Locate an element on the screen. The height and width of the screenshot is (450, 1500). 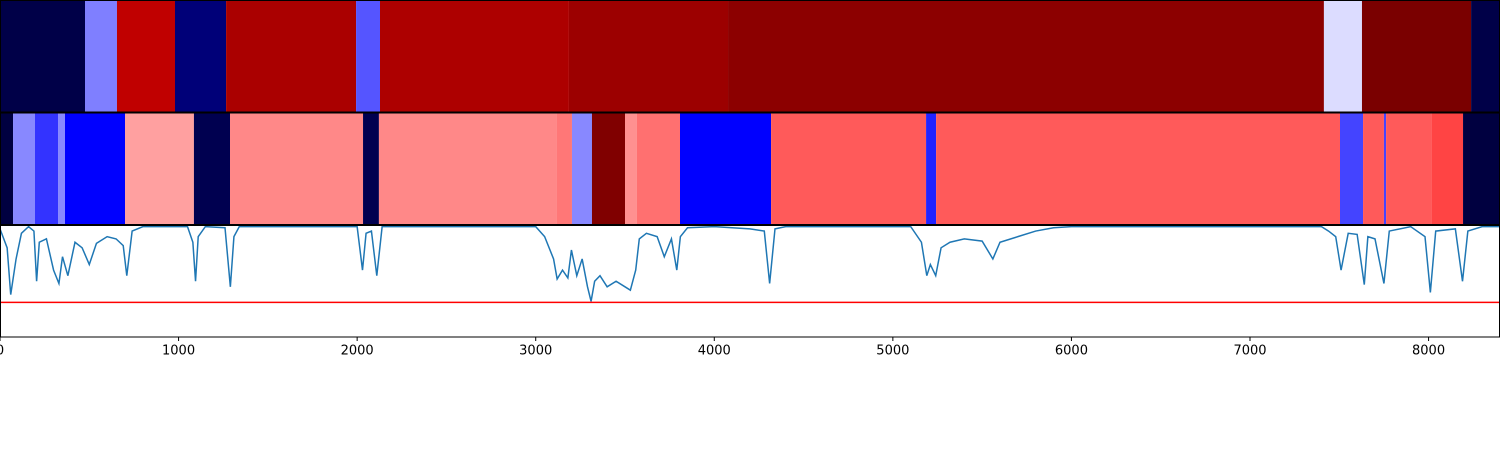
x-tick-label: 3000 is located at coordinates (535, 351).